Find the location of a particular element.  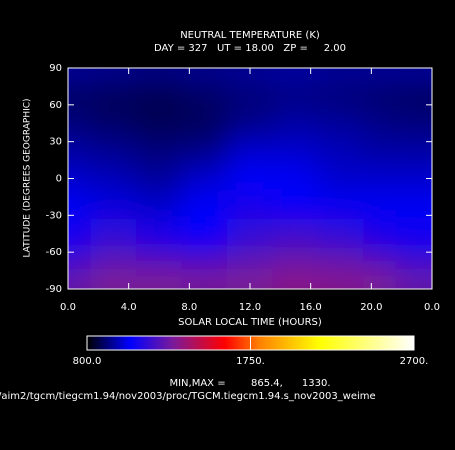

x-tick-label: 4.0 is located at coordinates (129, 307).